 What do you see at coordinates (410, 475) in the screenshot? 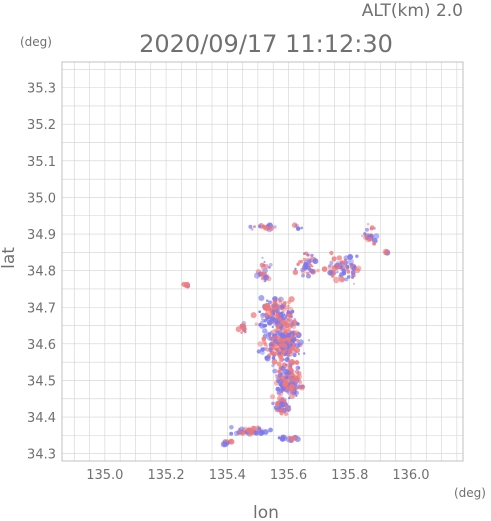
I see `x-tick-label: 136.0` at bounding box center [410, 475].